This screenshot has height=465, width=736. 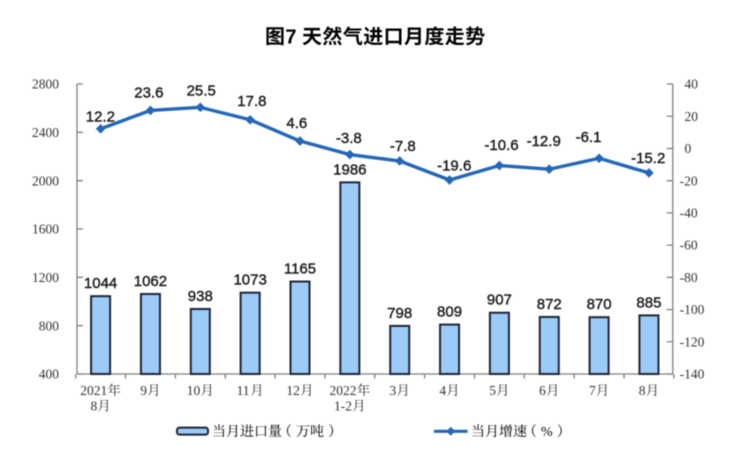 What do you see at coordinates (342, 390) in the screenshot?
I see `svg-text: 2022` at bounding box center [342, 390].